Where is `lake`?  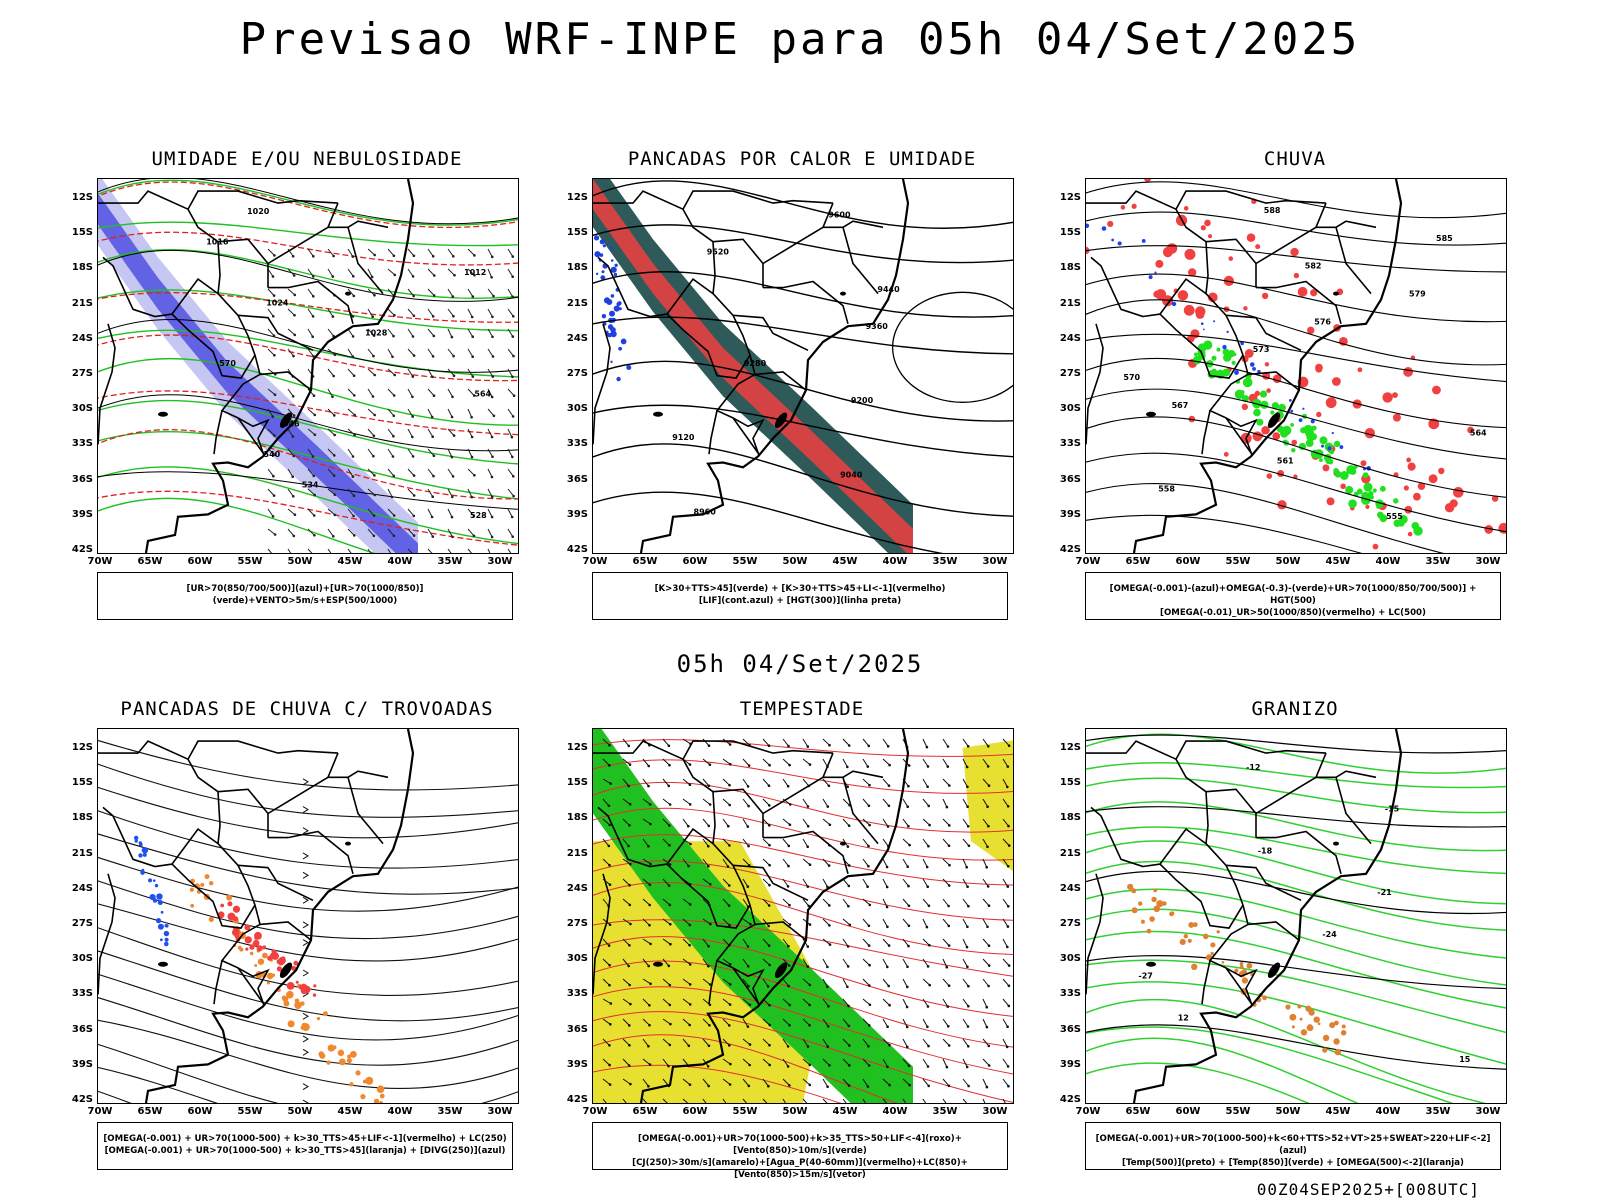 lake is located at coordinates (1151, 964).